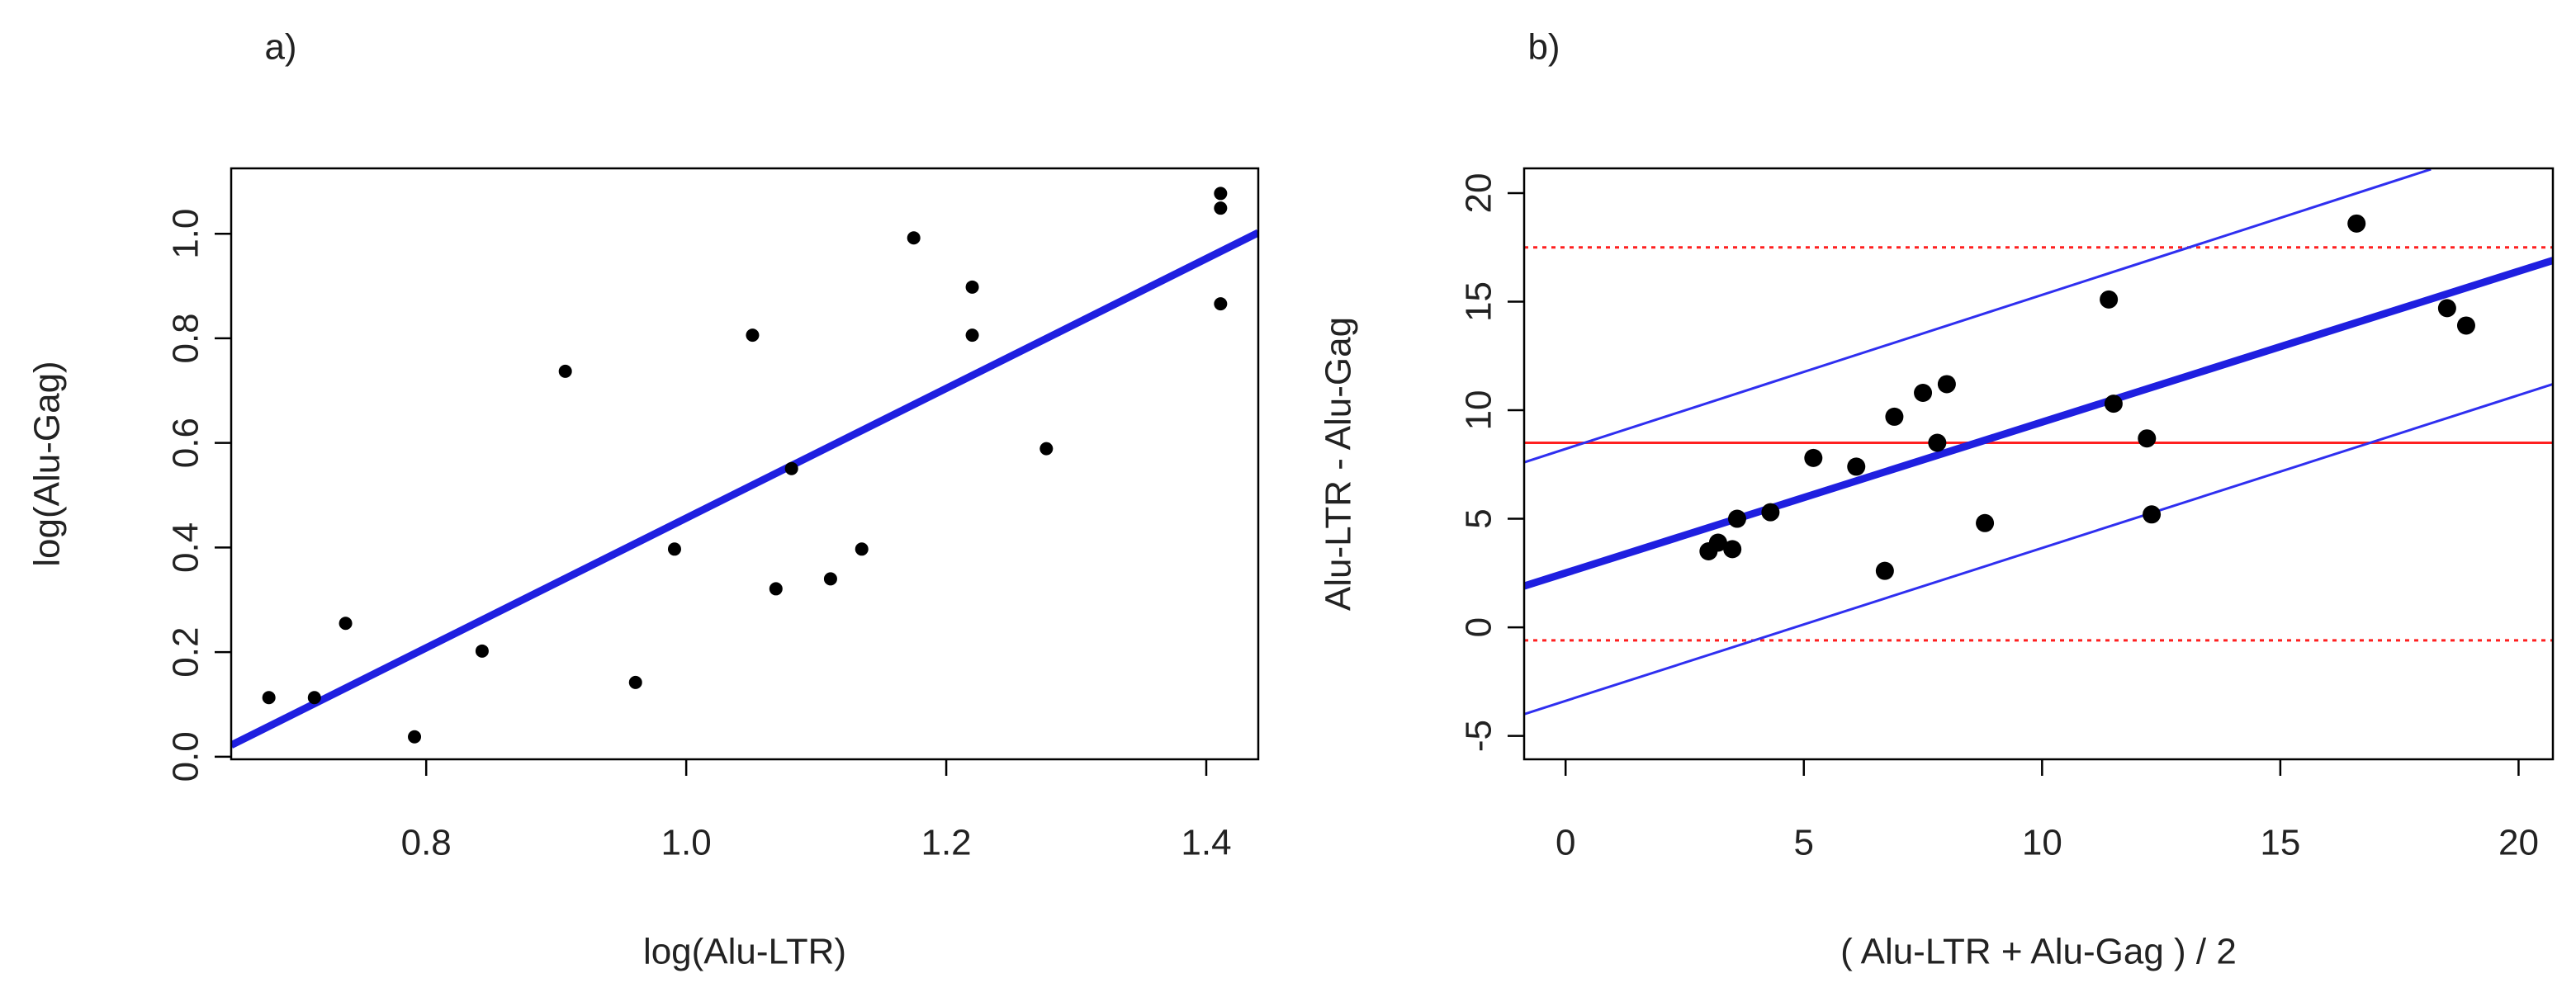  What do you see at coordinates (47, 463) in the screenshot?
I see `y-axis-label: log(Alu-Gag)` at bounding box center [47, 463].